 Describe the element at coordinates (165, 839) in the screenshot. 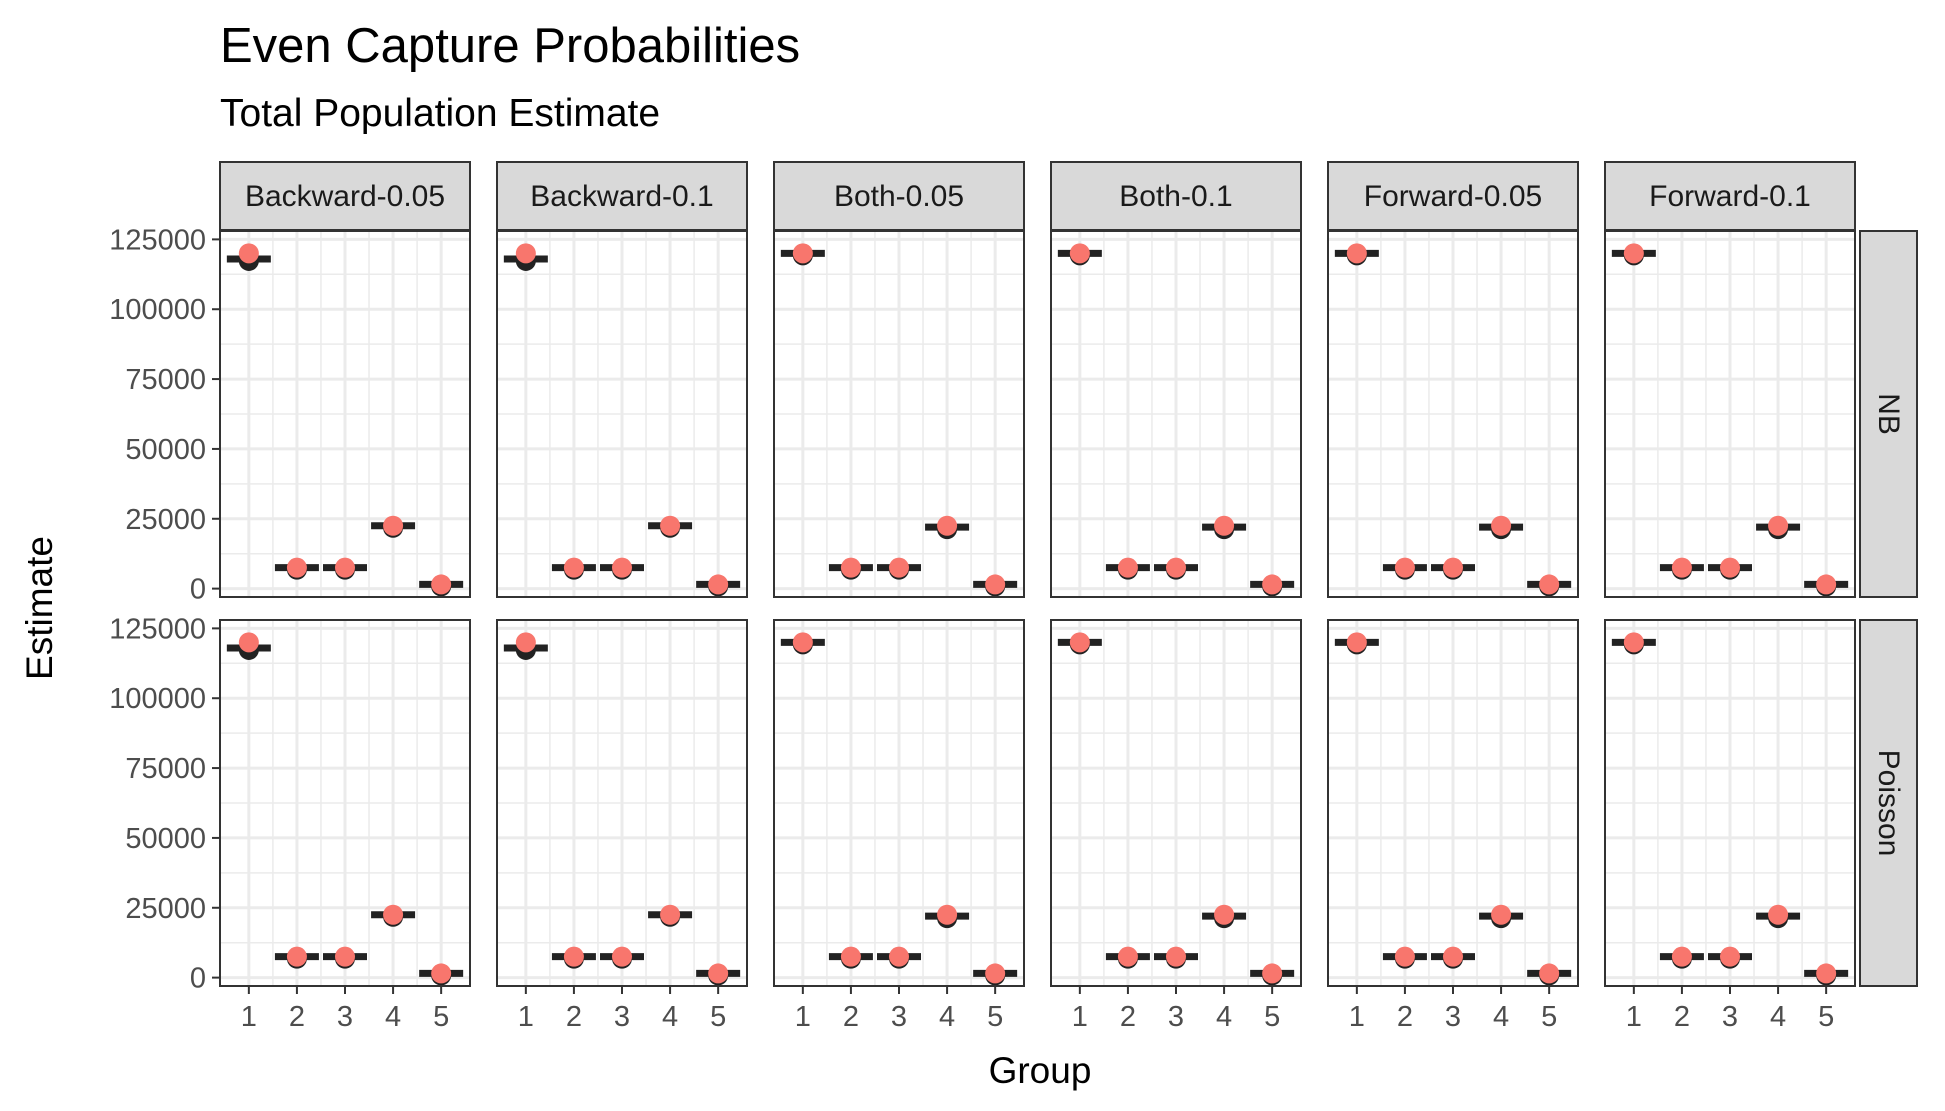

I see `y-tick-label: 50000` at that location.